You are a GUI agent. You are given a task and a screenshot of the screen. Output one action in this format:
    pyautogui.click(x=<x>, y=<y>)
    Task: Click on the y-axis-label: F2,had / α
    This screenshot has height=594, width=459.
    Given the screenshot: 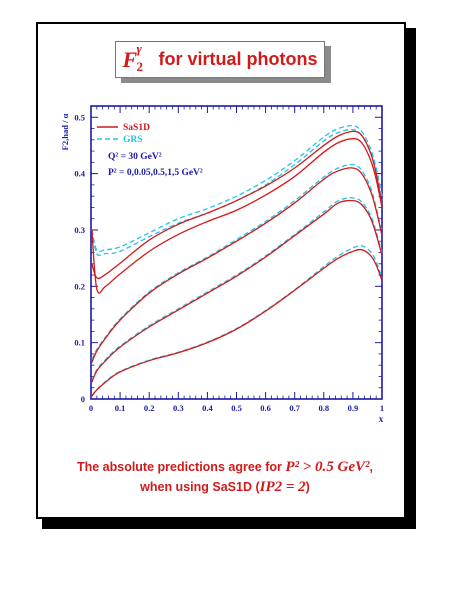 What is the action you would take?
    pyautogui.click(x=65, y=131)
    